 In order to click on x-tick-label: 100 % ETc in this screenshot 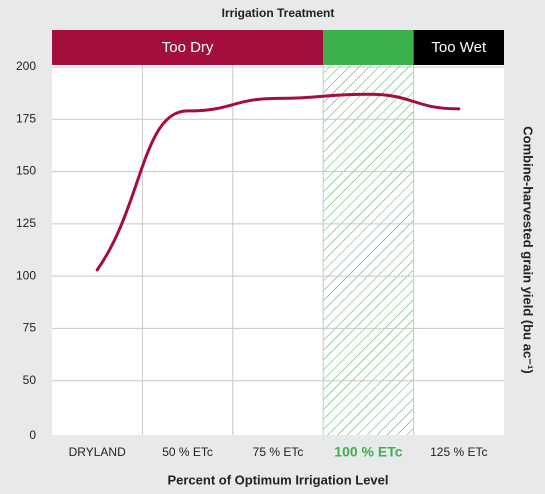, I will do `click(368, 452)`.